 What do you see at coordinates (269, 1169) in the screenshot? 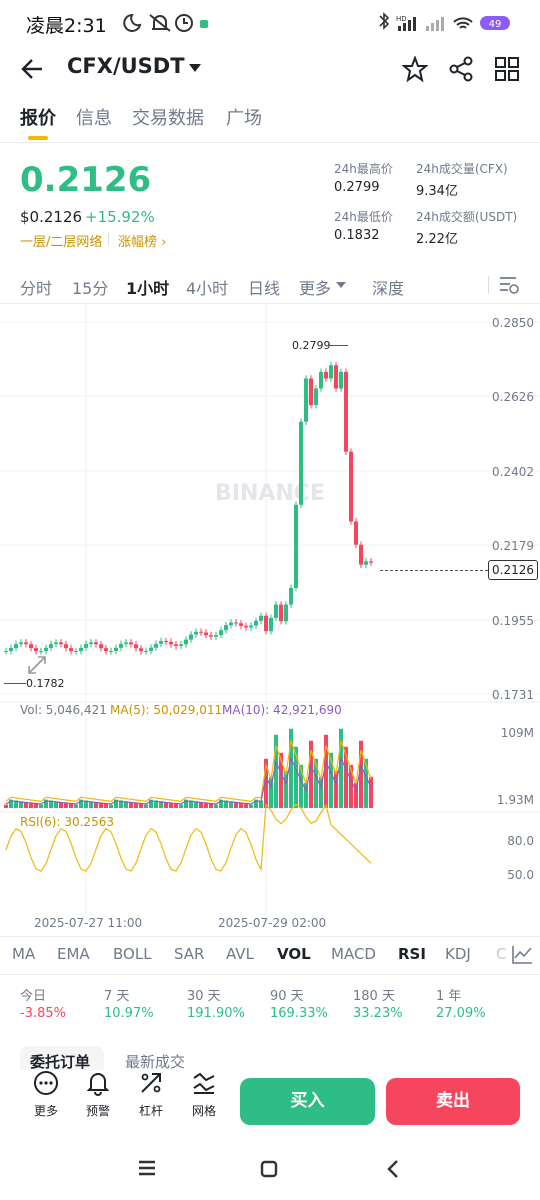
I see `home-icon` at bounding box center [269, 1169].